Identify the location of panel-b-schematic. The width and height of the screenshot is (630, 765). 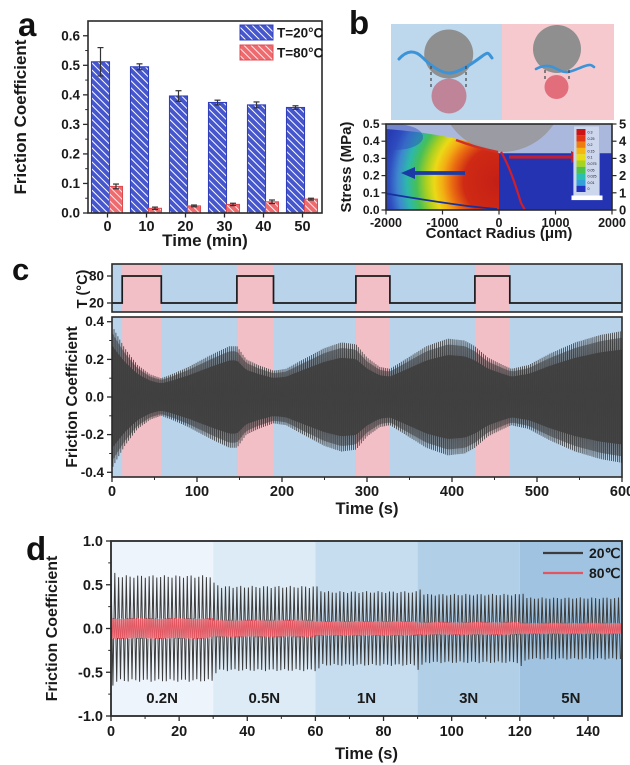
(502, 72).